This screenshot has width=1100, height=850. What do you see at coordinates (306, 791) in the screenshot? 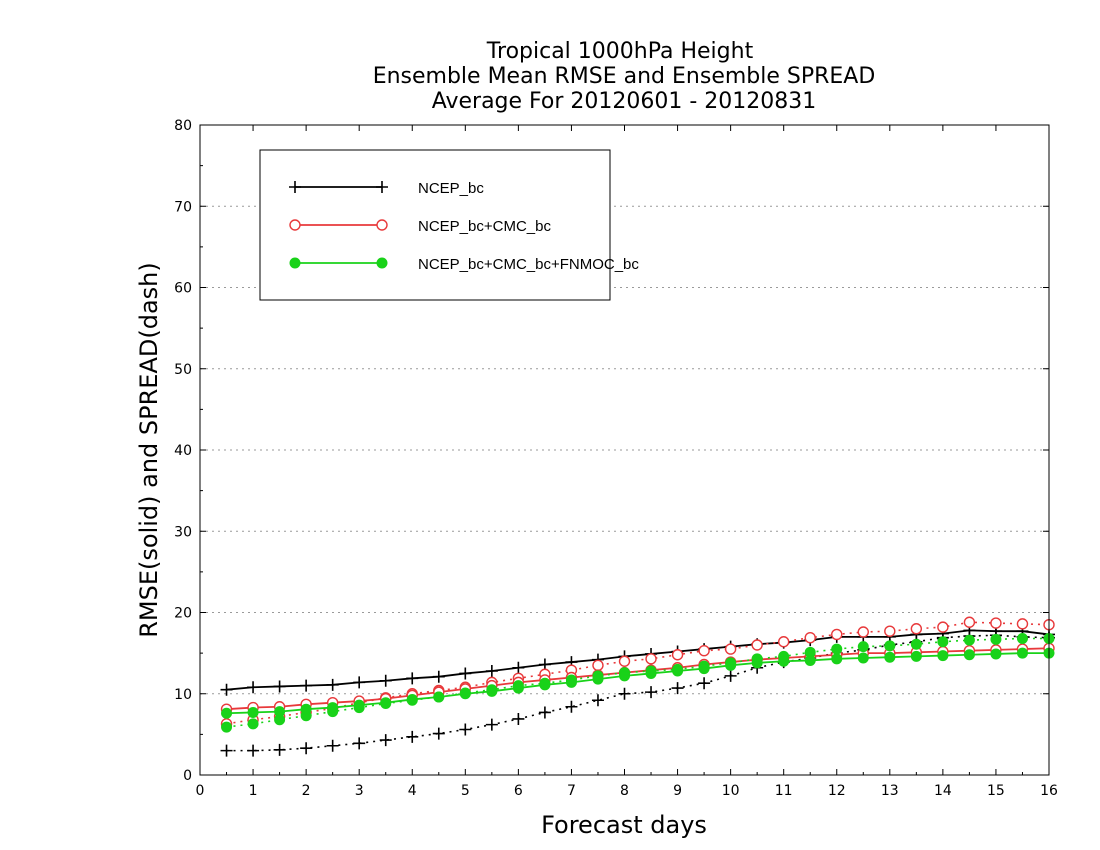
I see `x-tick-label: 2` at bounding box center [306, 791].